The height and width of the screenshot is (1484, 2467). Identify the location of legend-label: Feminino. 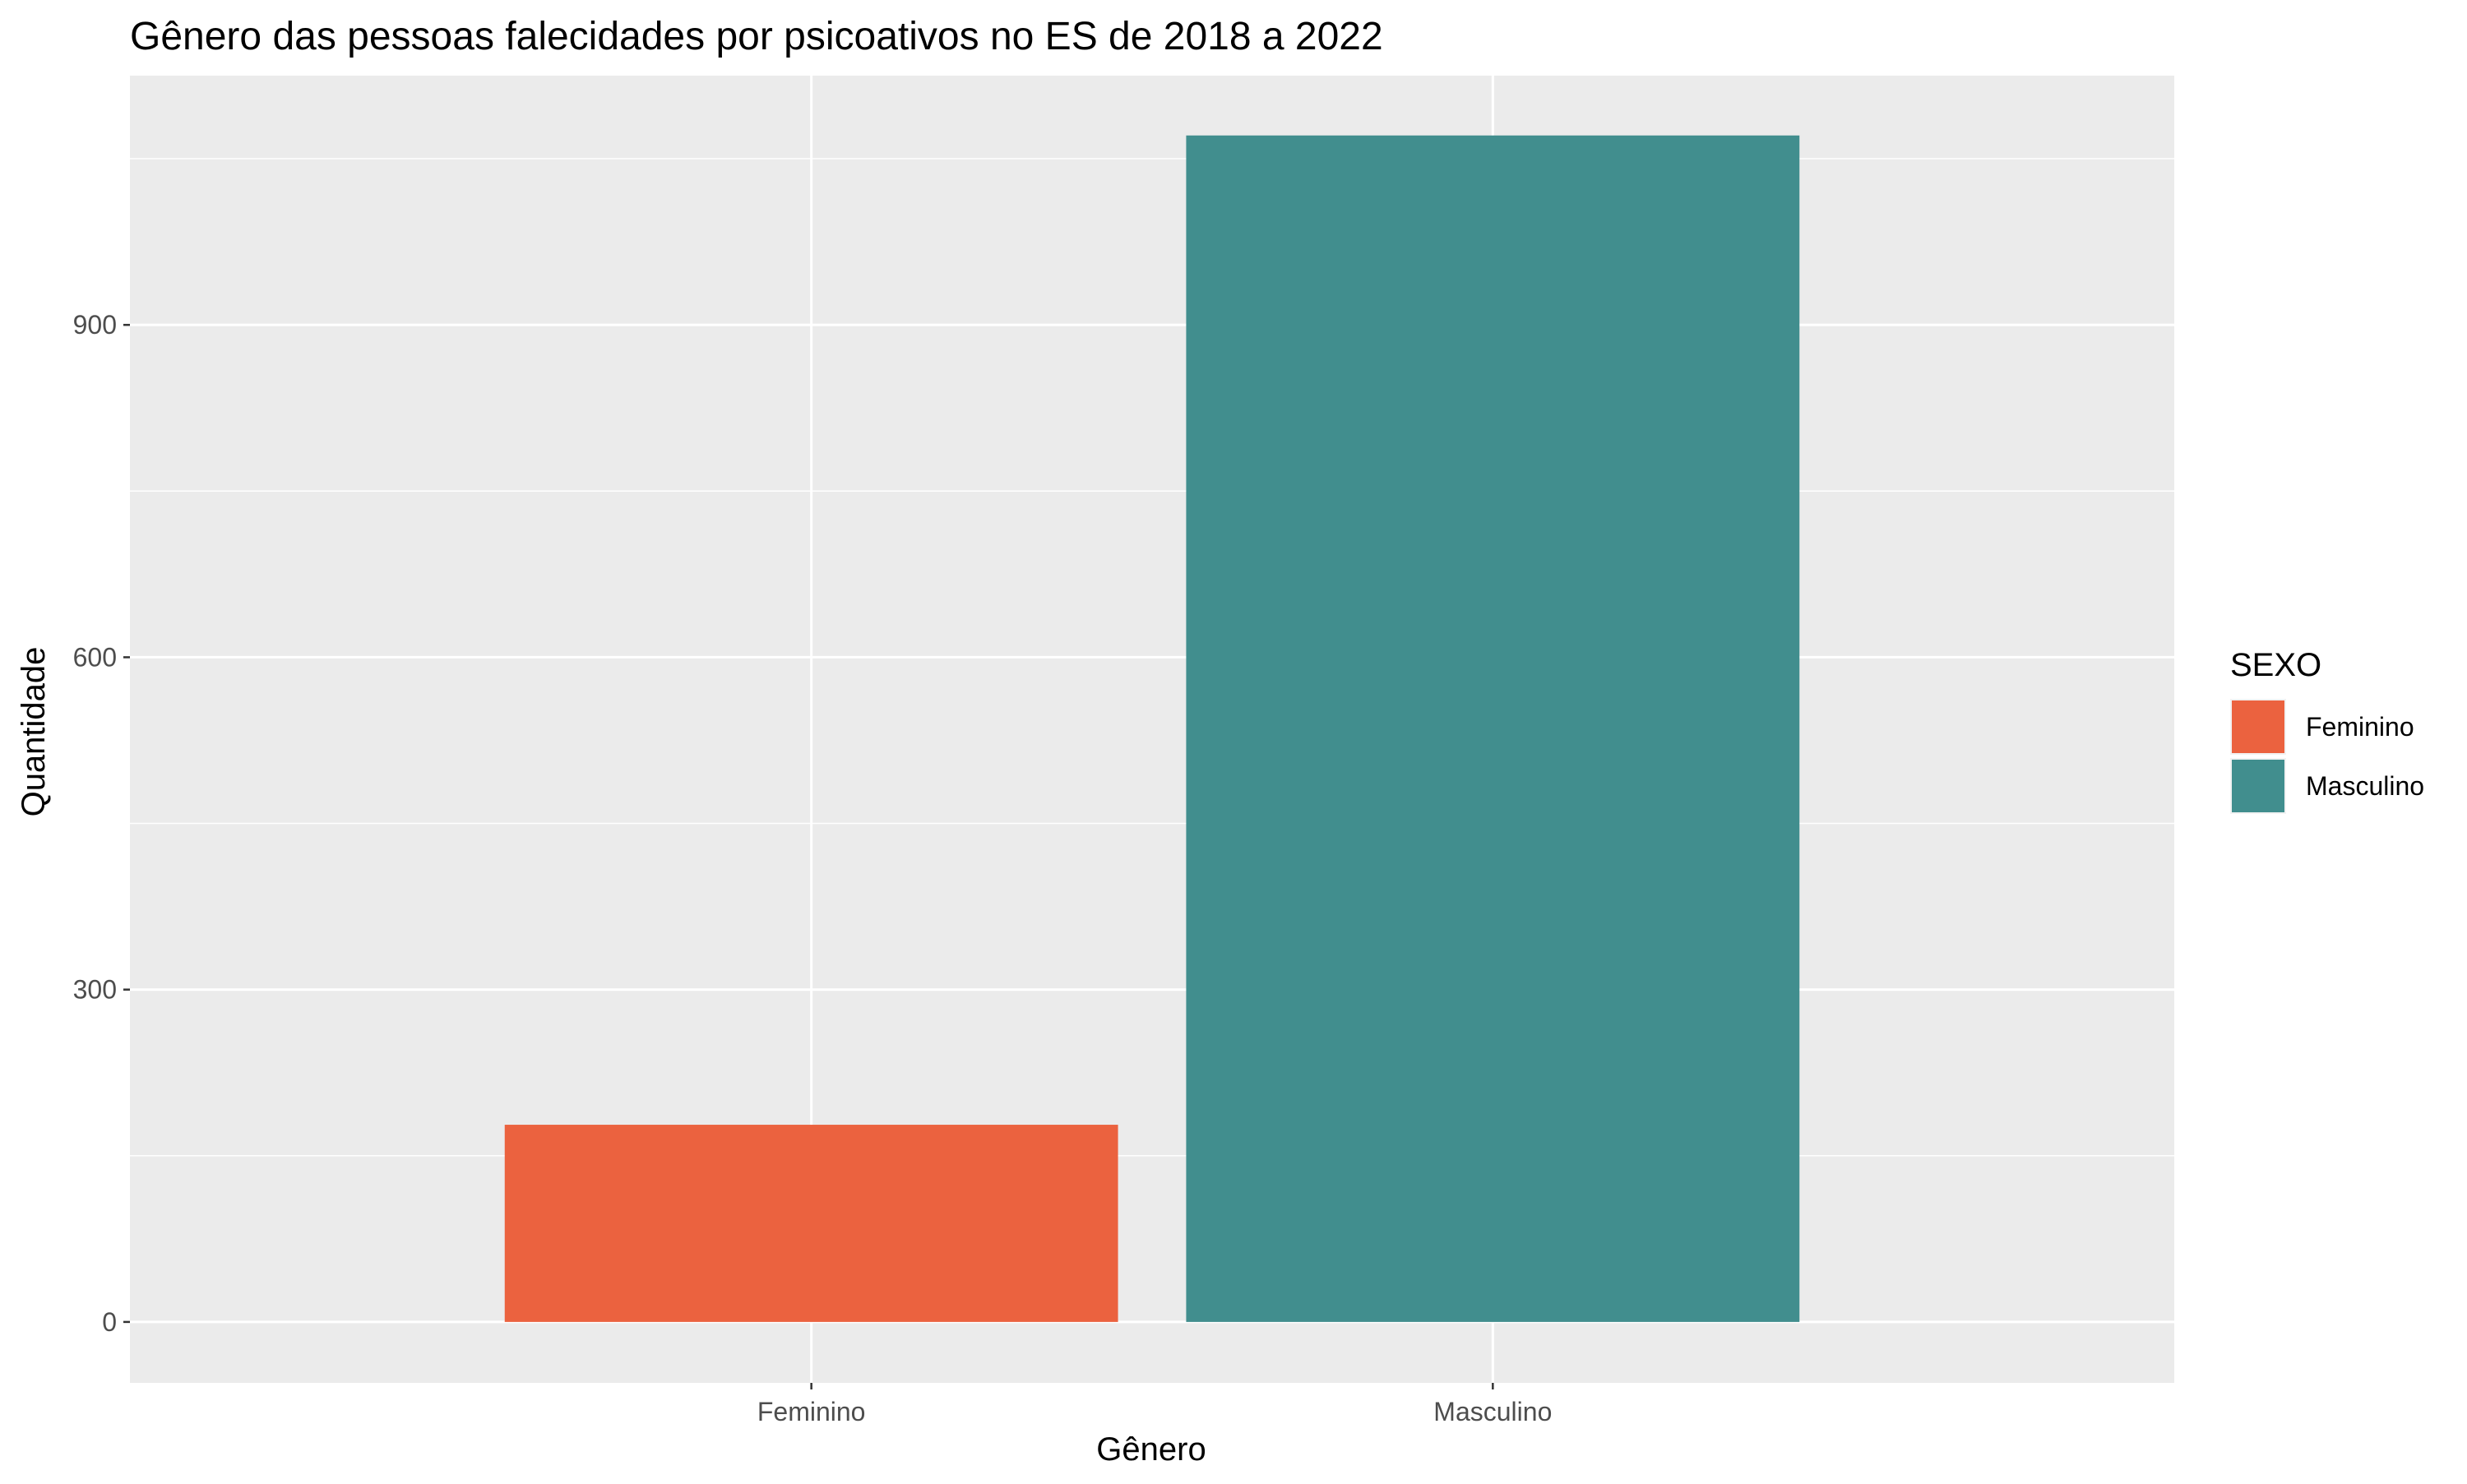
(2360, 727).